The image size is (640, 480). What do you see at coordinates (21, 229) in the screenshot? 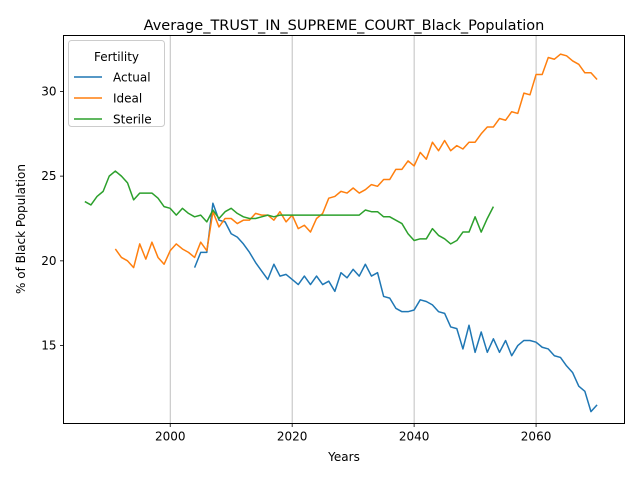
I see `y-axis-label: % of Black Population` at bounding box center [21, 229].